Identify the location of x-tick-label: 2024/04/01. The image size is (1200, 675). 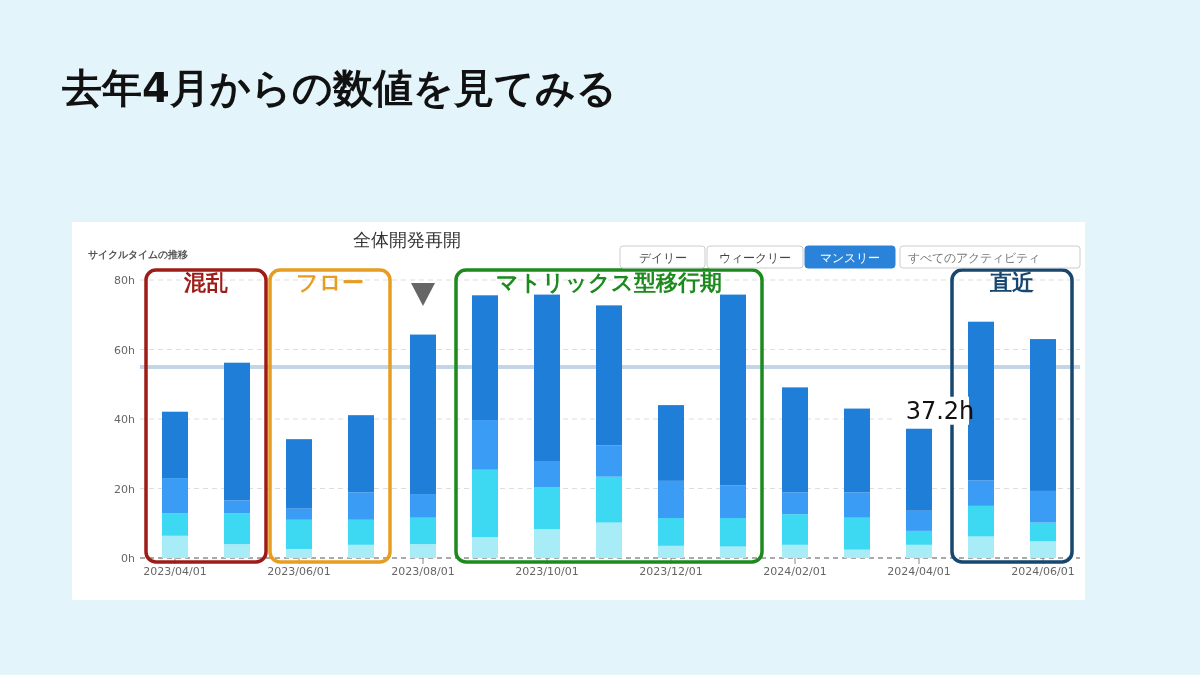
(919, 571).